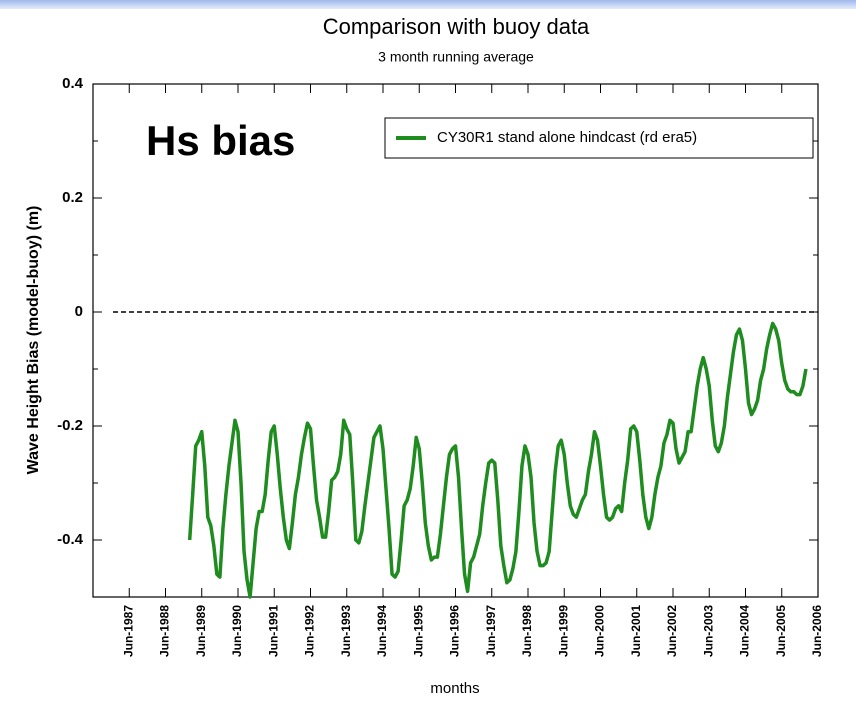 Image resolution: width=856 pixels, height=703 pixels. What do you see at coordinates (456, 26) in the screenshot?
I see `chart-title: Comparison with buoy data` at bounding box center [456, 26].